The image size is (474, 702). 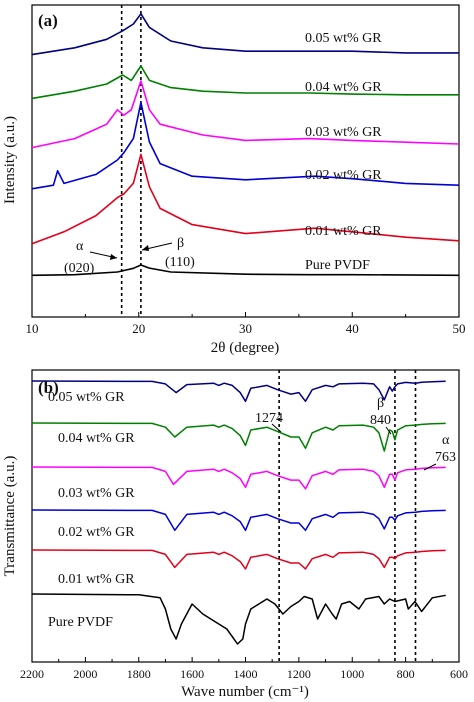 I want to click on beta-plane-label: (110), so click(x=180, y=262).